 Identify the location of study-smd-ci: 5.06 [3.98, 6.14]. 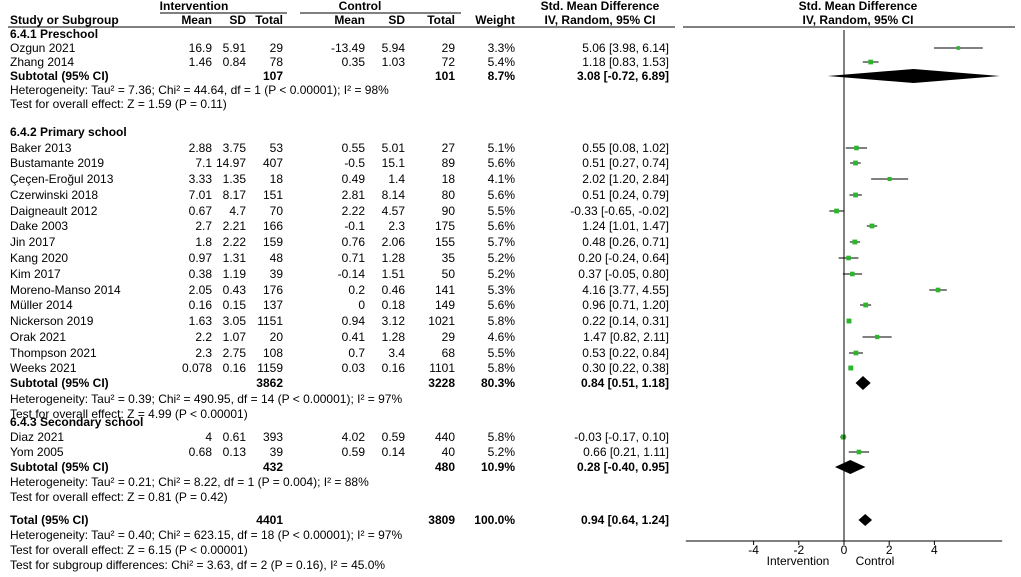
(625, 48).